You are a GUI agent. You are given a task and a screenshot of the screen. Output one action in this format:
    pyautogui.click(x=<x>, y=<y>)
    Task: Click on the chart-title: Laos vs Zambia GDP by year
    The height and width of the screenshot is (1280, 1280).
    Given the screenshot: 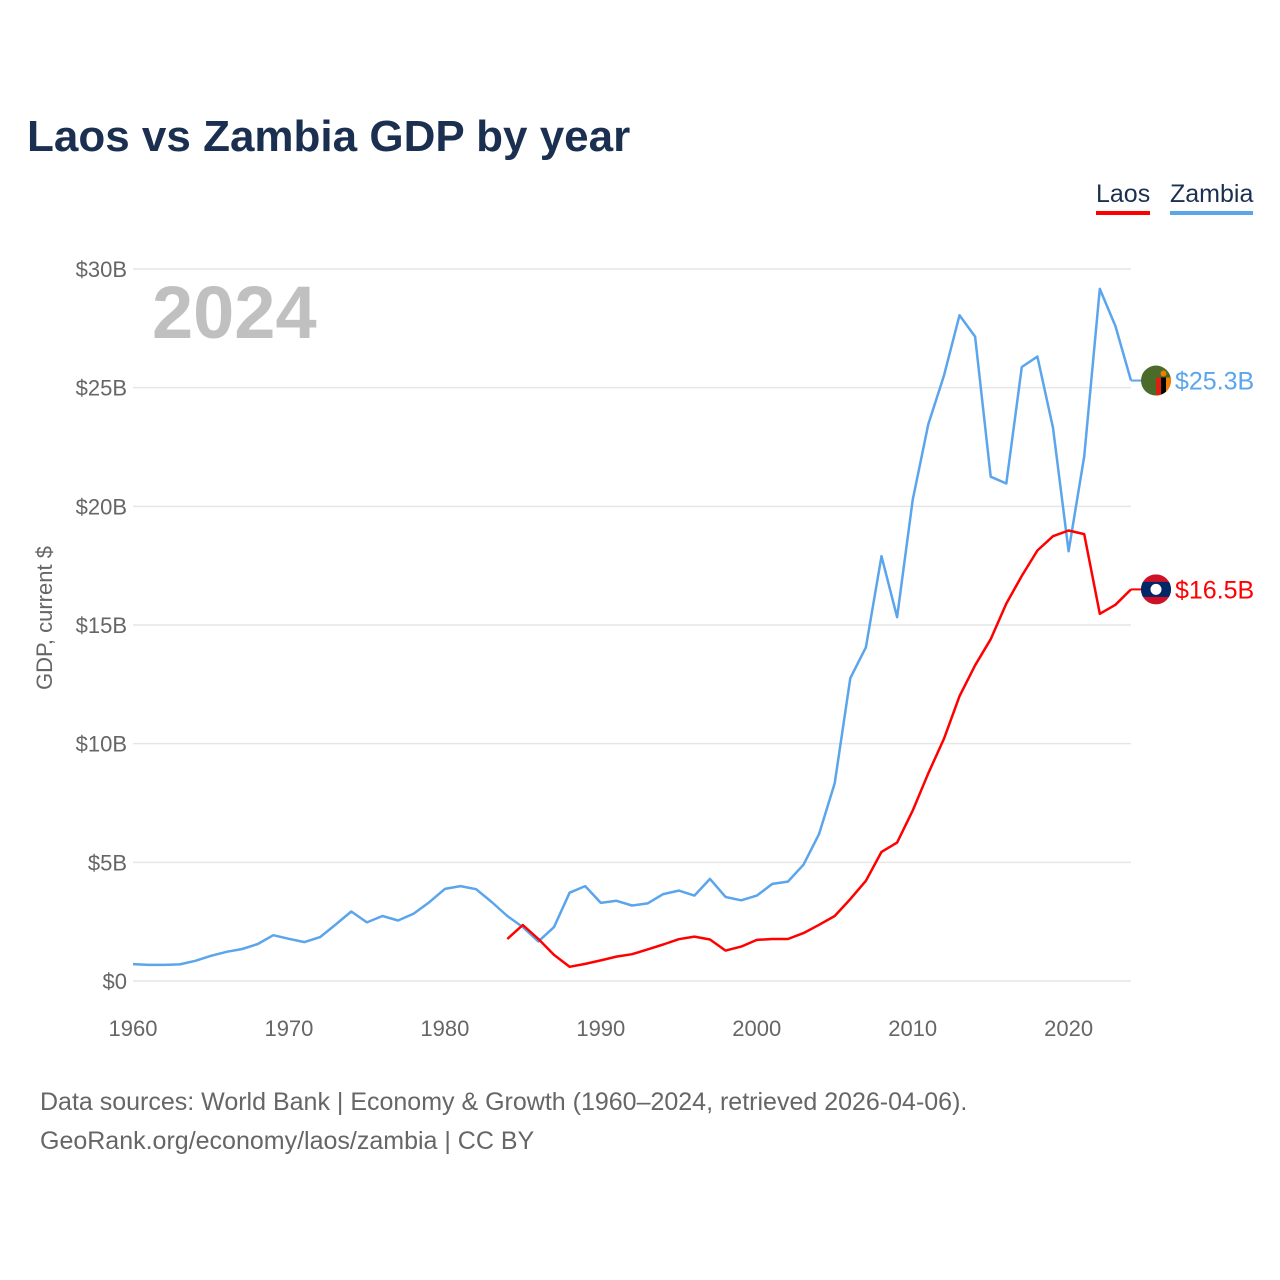 What is the action you would take?
    pyautogui.click(x=329, y=136)
    